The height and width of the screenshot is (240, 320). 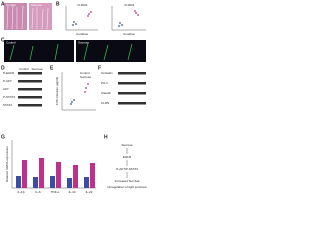 I want to click on protein-label: AKT, so click(x=6, y=89).